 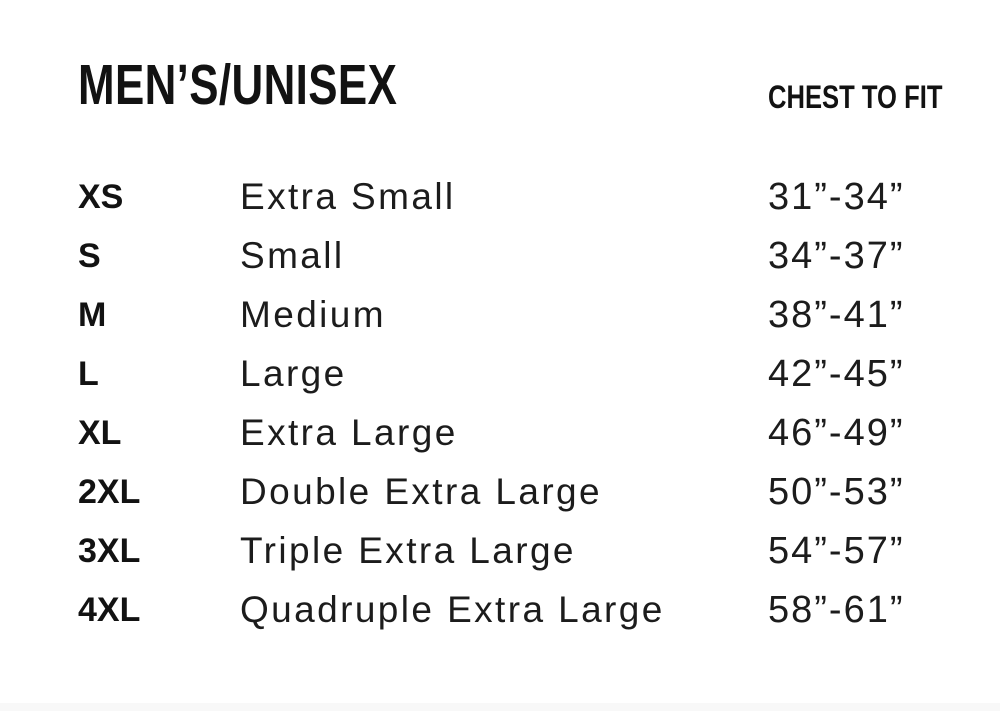 I want to click on chest-range: 58”-61”, so click(x=836, y=609).